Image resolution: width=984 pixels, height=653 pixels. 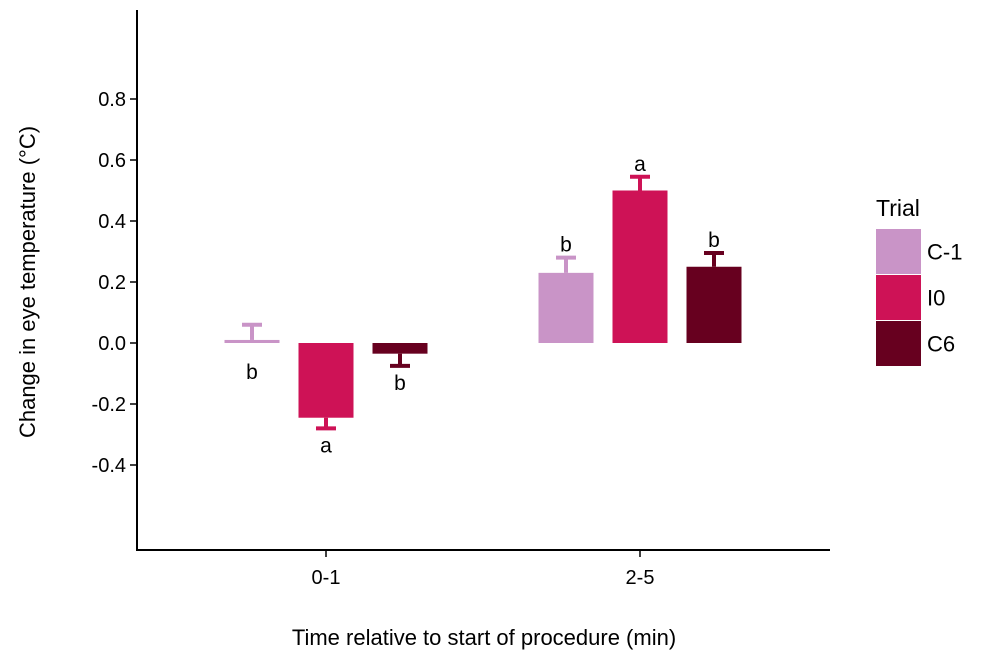 What do you see at coordinates (112, 222) in the screenshot?
I see `y-tick-label: 0.4` at bounding box center [112, 222].